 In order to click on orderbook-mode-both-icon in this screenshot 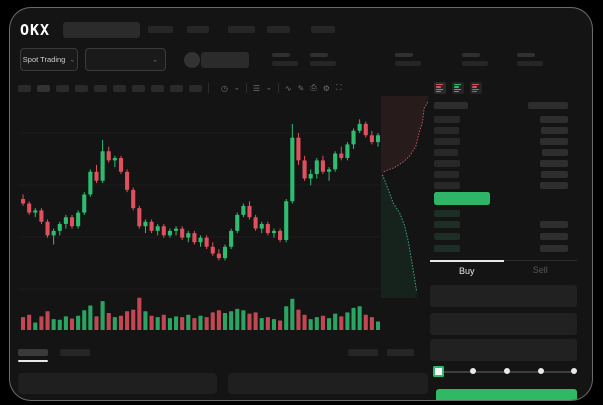, I will do `click(440, 88)`.